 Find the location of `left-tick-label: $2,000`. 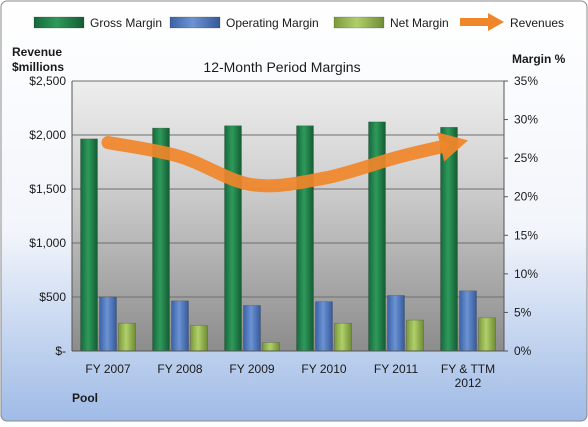

left-tick-label: $2,000 is located at coordinates (47, 135).